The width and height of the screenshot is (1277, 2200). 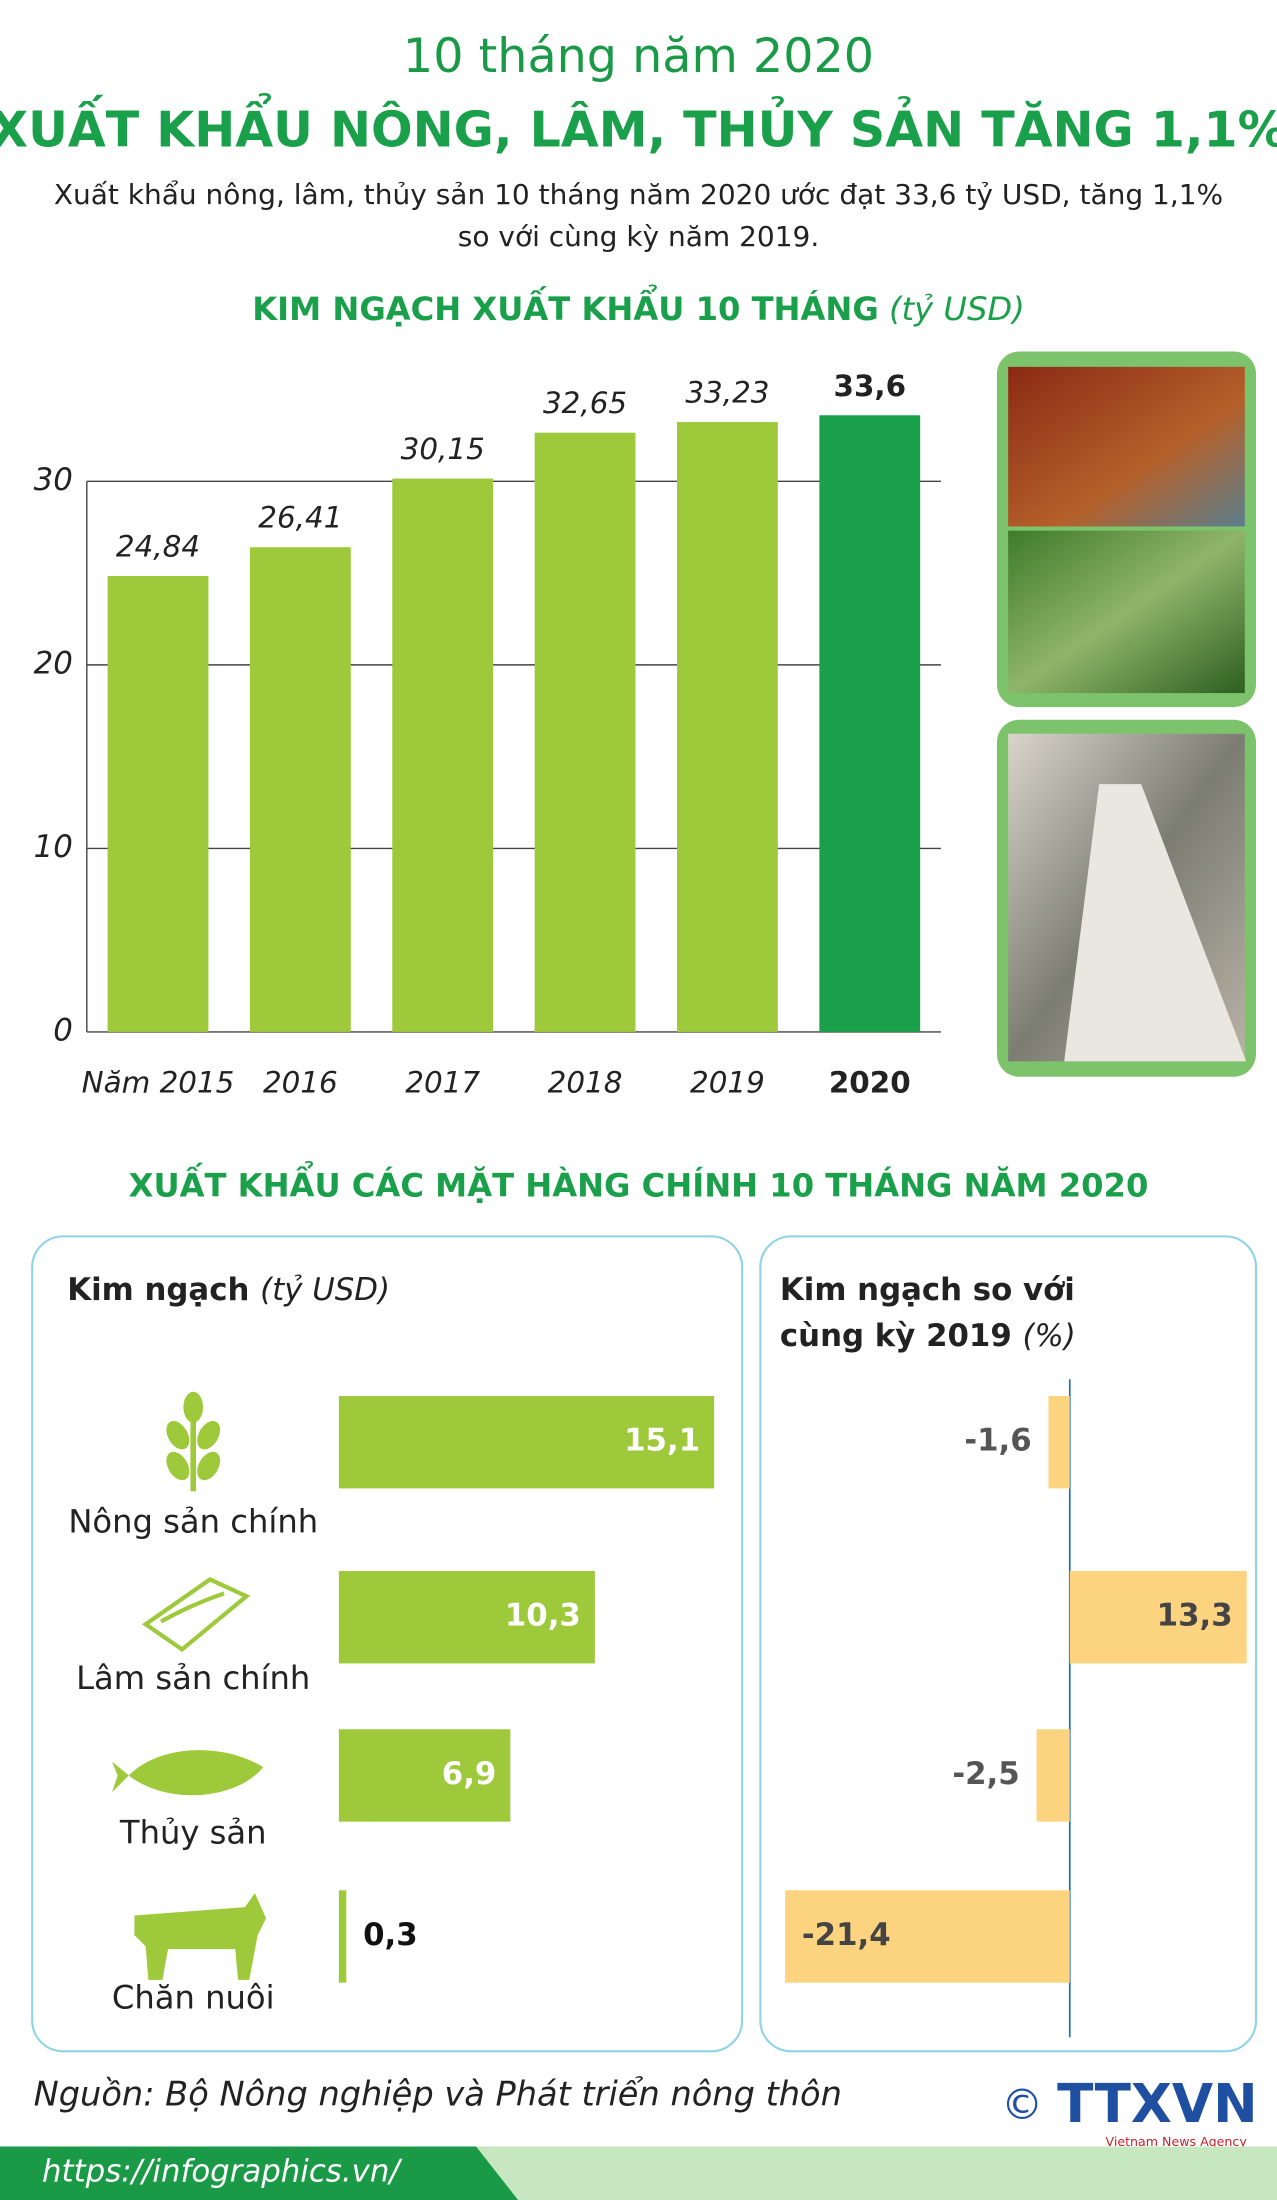 I want to click on icon-cow, so click(x=200, y=1936).